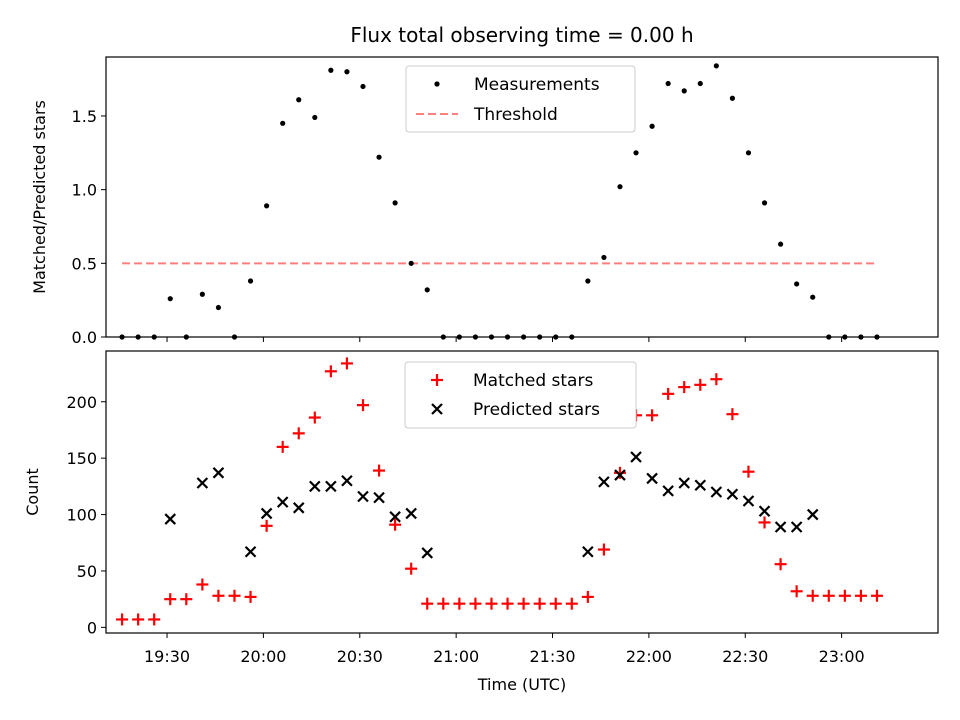  I want to click on bottom-ytick-label-0: 0, so click(92, 627).